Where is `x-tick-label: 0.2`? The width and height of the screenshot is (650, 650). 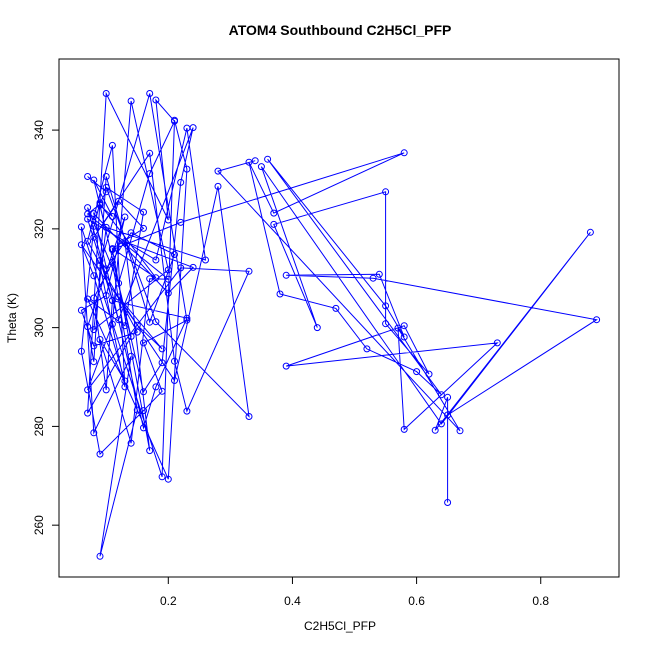
x-tick-label: 0.2 is located at coordinates (168, 601).